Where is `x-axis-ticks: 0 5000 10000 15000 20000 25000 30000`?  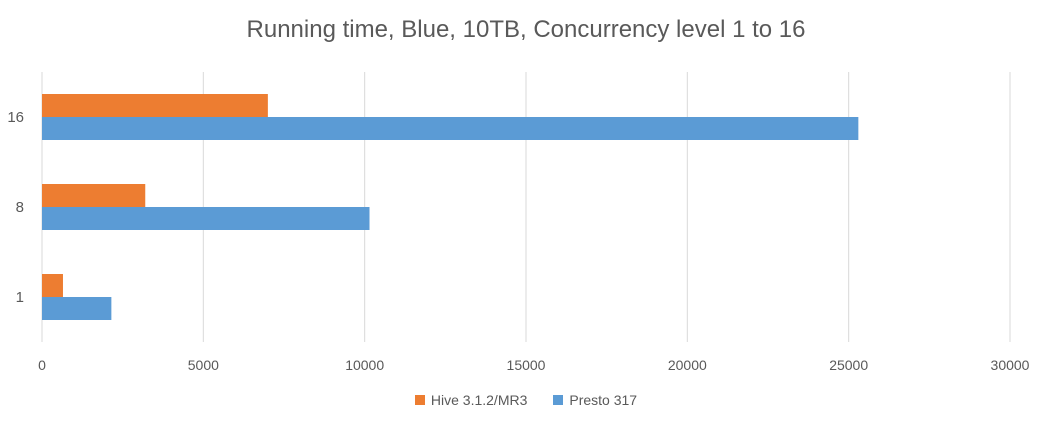 x-axis-ticks: 0 5000 10000 15000 20000 25000 30000 is located at coordinates (534, 365).